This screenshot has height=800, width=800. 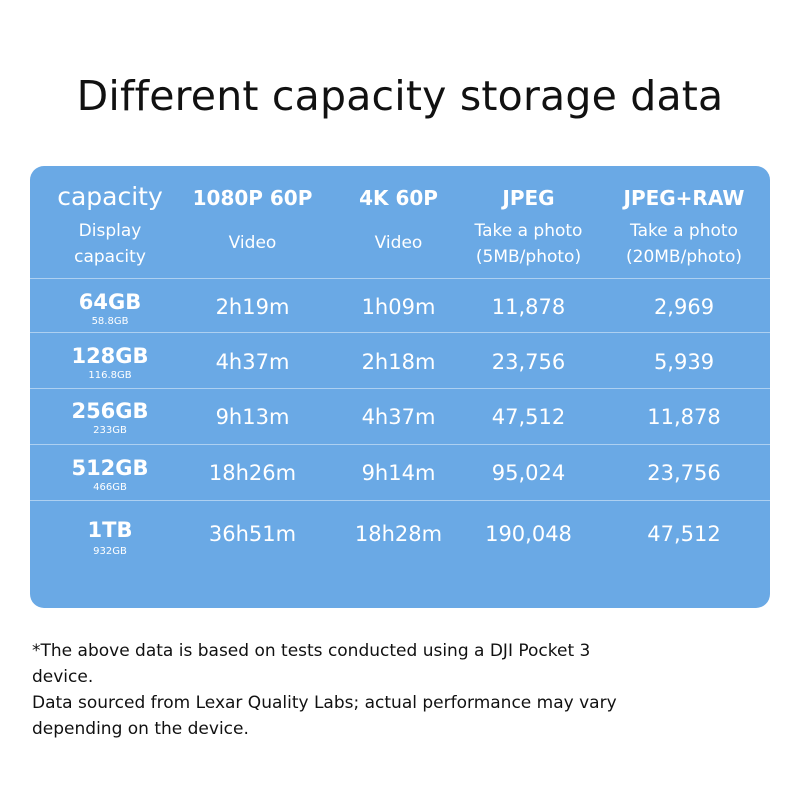 I want to click on row-1080p-value: 18h26m, so click(x=252, y=473).